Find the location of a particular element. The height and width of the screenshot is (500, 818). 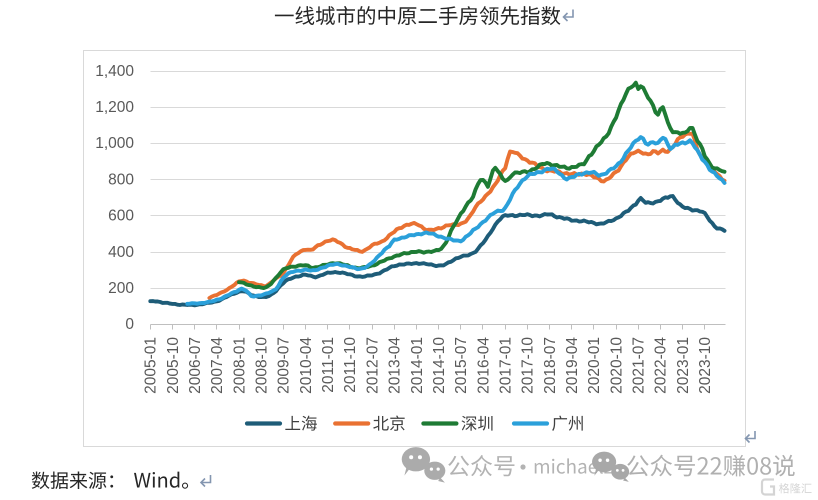

svg-text: 2023-01 is located at coordinates (683, 365).